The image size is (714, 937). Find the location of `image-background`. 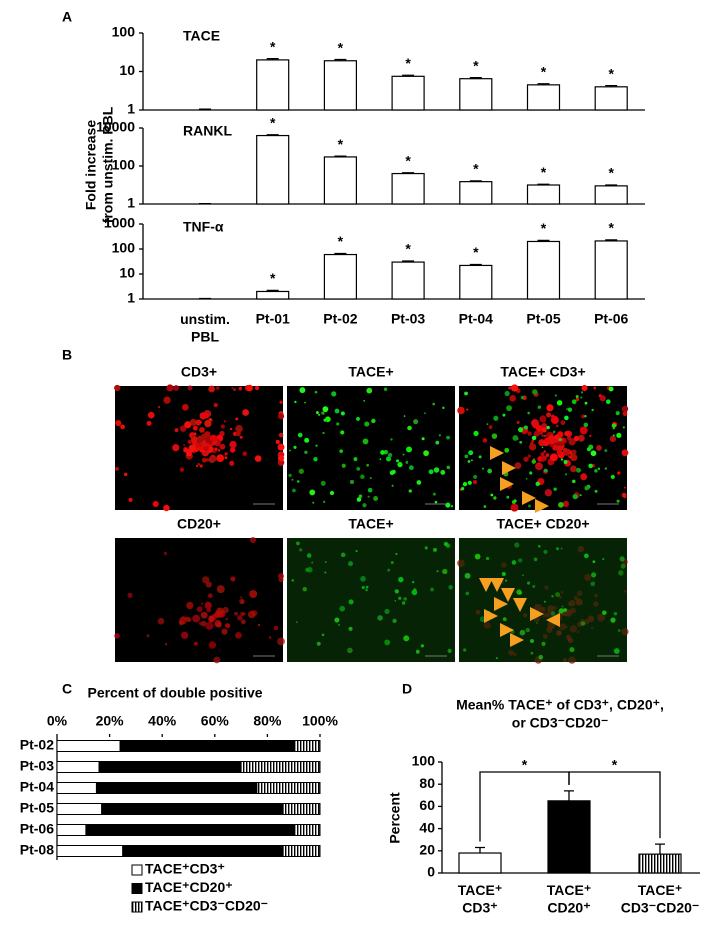

image-background is located at coordinates (199, 600).